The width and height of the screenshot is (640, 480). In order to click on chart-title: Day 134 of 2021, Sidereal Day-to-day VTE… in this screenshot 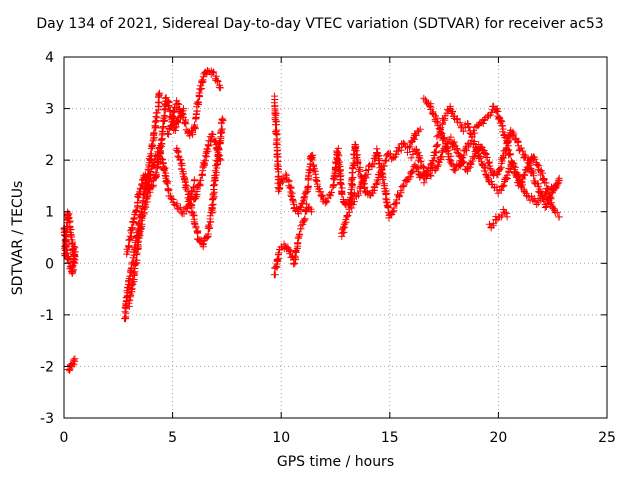, I will do `click(320, 24)`.